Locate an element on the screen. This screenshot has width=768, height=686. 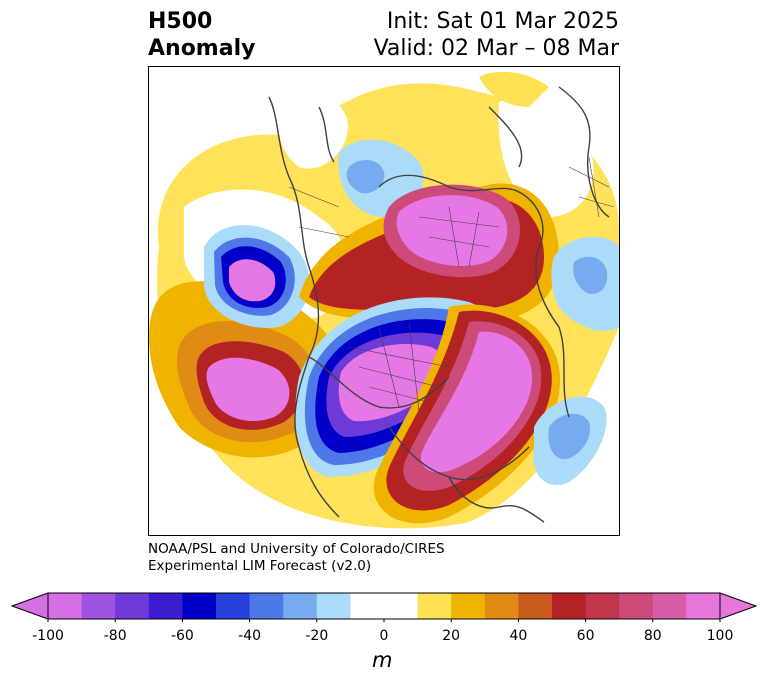
colorbar-tick-labels: -100 -80 -60 -40 -20 0 20 40 60 80 100 is located at coordinates (384, 638).